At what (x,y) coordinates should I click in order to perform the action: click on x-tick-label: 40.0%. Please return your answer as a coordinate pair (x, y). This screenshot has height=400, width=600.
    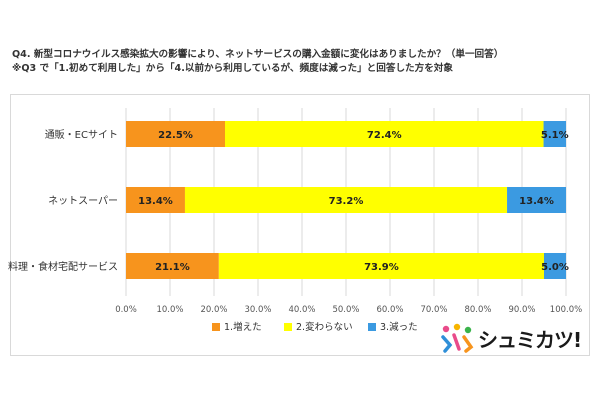
    Looking at the image, I should click on (301, 310).